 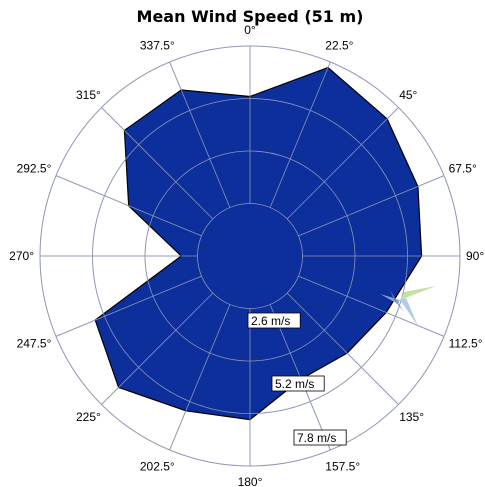 What do you see at coordinates (316, 438) in the screenshot?
I see `ring-label-text: 7.8 m/s` at bounding box center [316, 438].